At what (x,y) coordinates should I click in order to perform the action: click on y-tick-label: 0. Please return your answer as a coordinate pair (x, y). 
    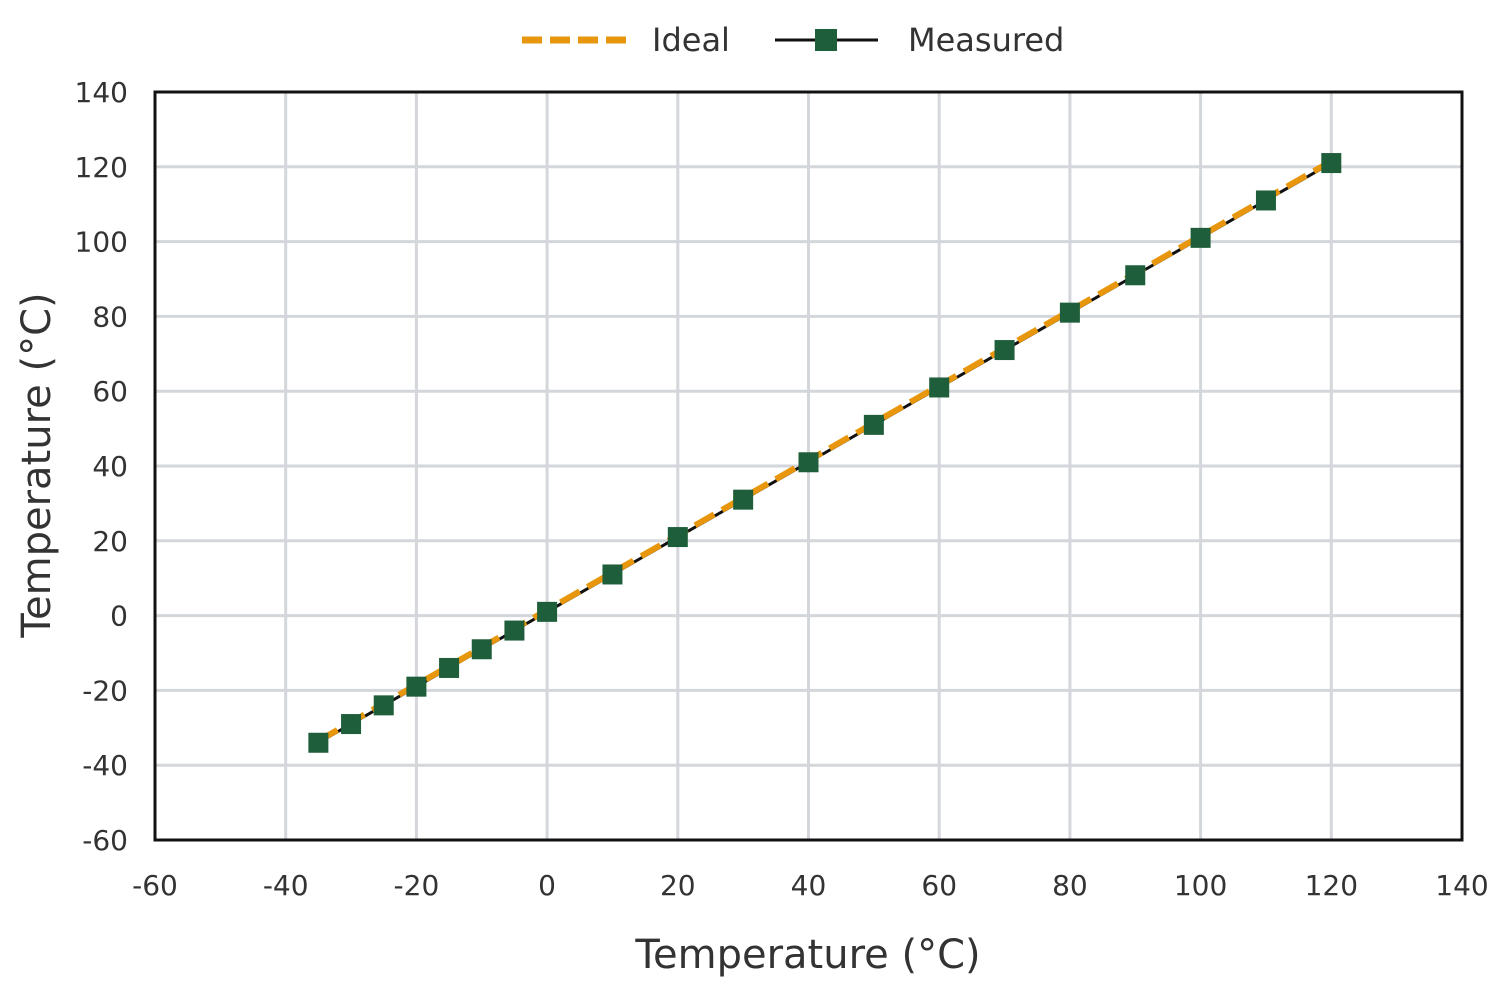
    Looking at the image, I should click on (119, 616).